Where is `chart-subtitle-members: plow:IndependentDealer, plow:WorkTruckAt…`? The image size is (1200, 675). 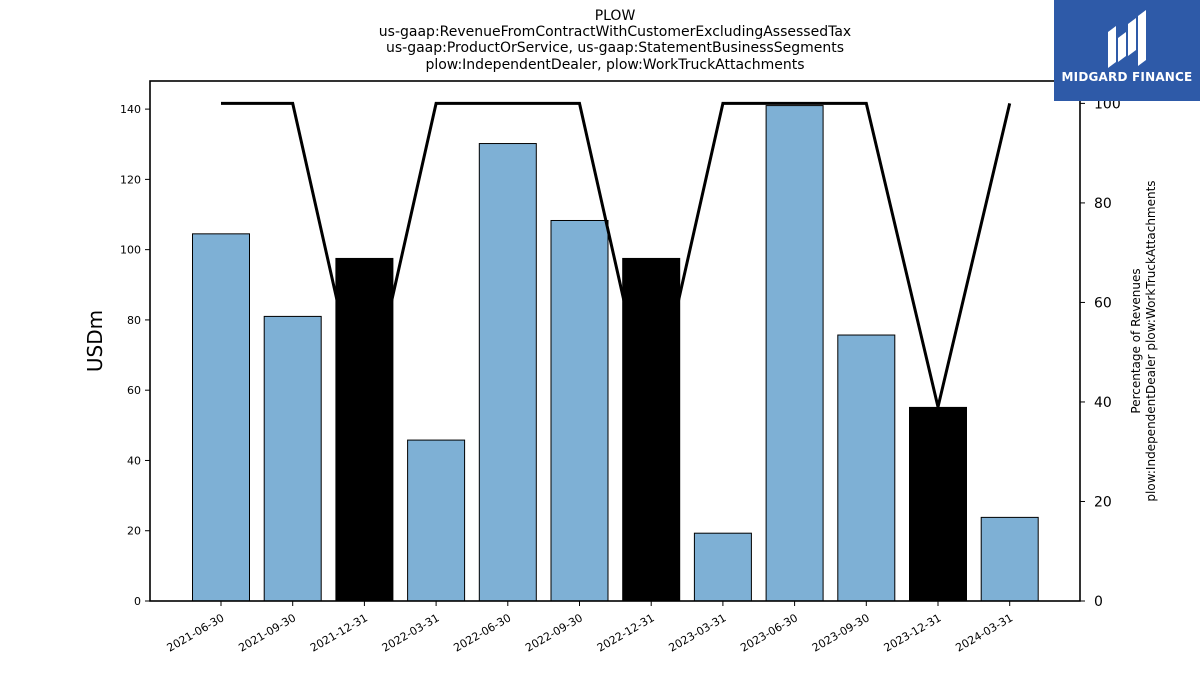 chart-subtitle-members: plow:IndependentDealer, plow:WorkTruckAt… is located at coordinates (615, 65).